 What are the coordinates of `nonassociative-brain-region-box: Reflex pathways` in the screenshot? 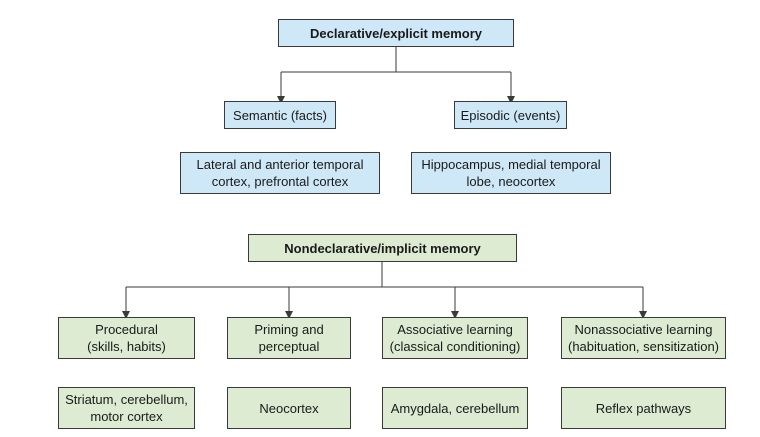 It's located at (643, 408).